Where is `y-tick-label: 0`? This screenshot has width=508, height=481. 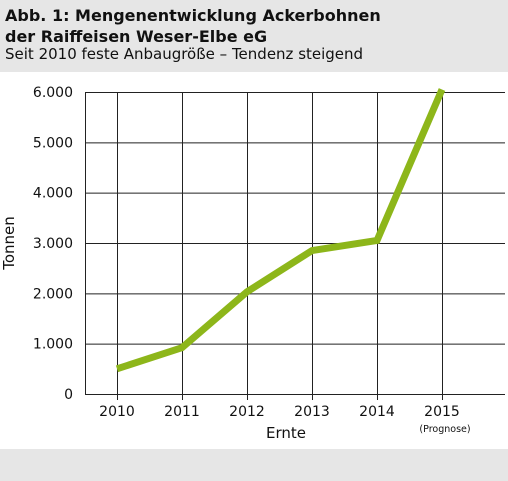 y-tick-label: 0 is located at coordinates (68, 395).